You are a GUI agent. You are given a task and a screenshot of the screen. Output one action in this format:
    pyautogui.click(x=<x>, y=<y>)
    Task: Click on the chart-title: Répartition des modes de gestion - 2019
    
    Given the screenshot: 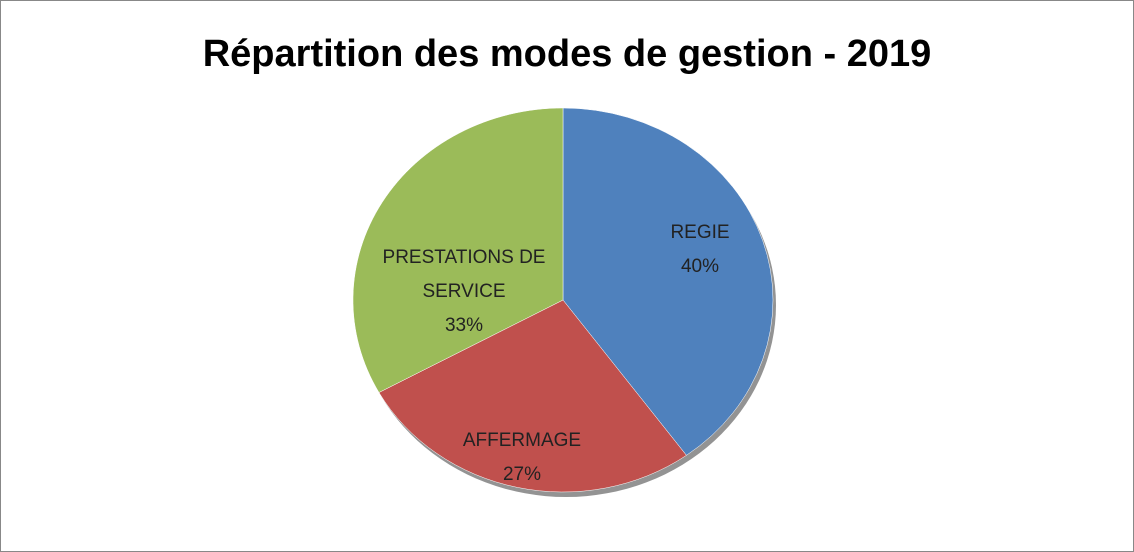 What is the action you would take?
    pyautogui.click(x=567, y=54)
    